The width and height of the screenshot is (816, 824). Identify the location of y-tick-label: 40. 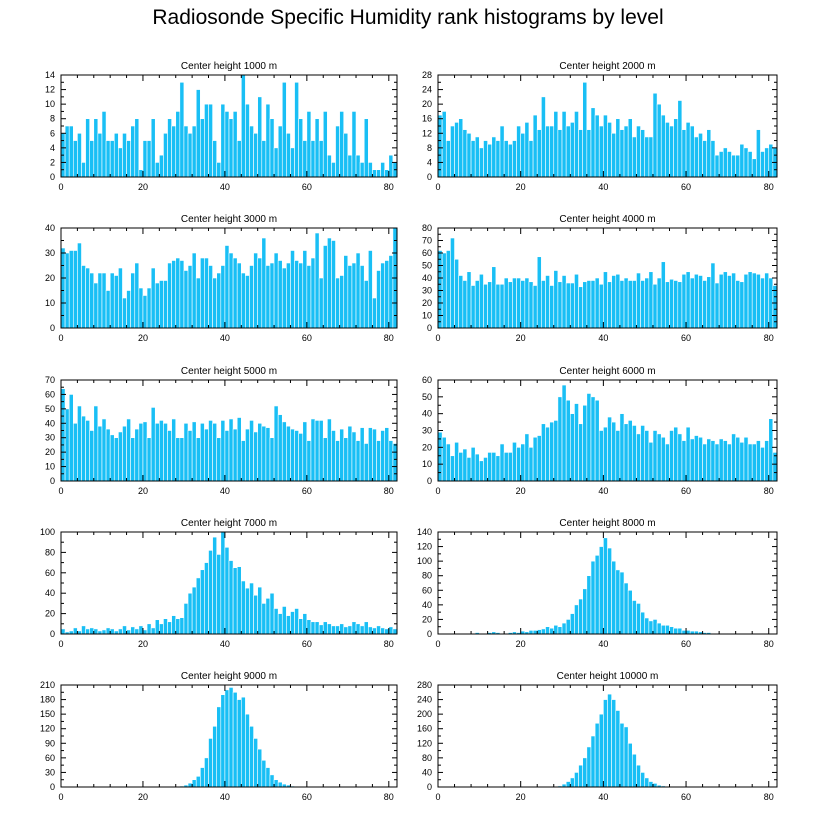
(427, 414).